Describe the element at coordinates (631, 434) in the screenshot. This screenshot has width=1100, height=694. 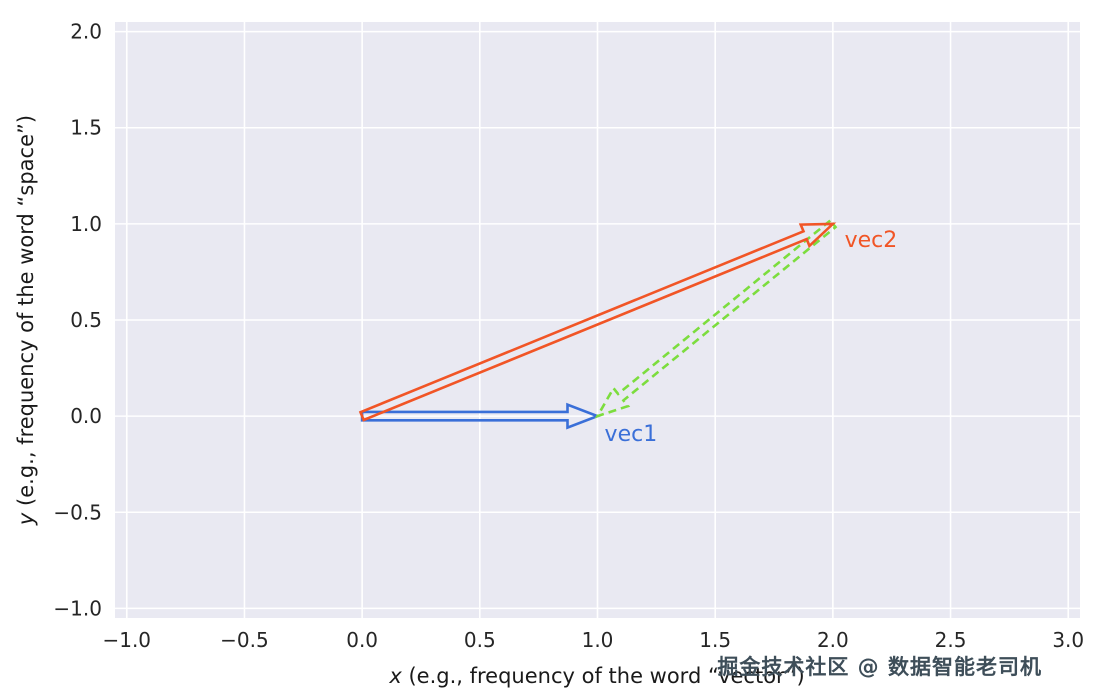
I see `vector-label-vec1: vec1` at that location.